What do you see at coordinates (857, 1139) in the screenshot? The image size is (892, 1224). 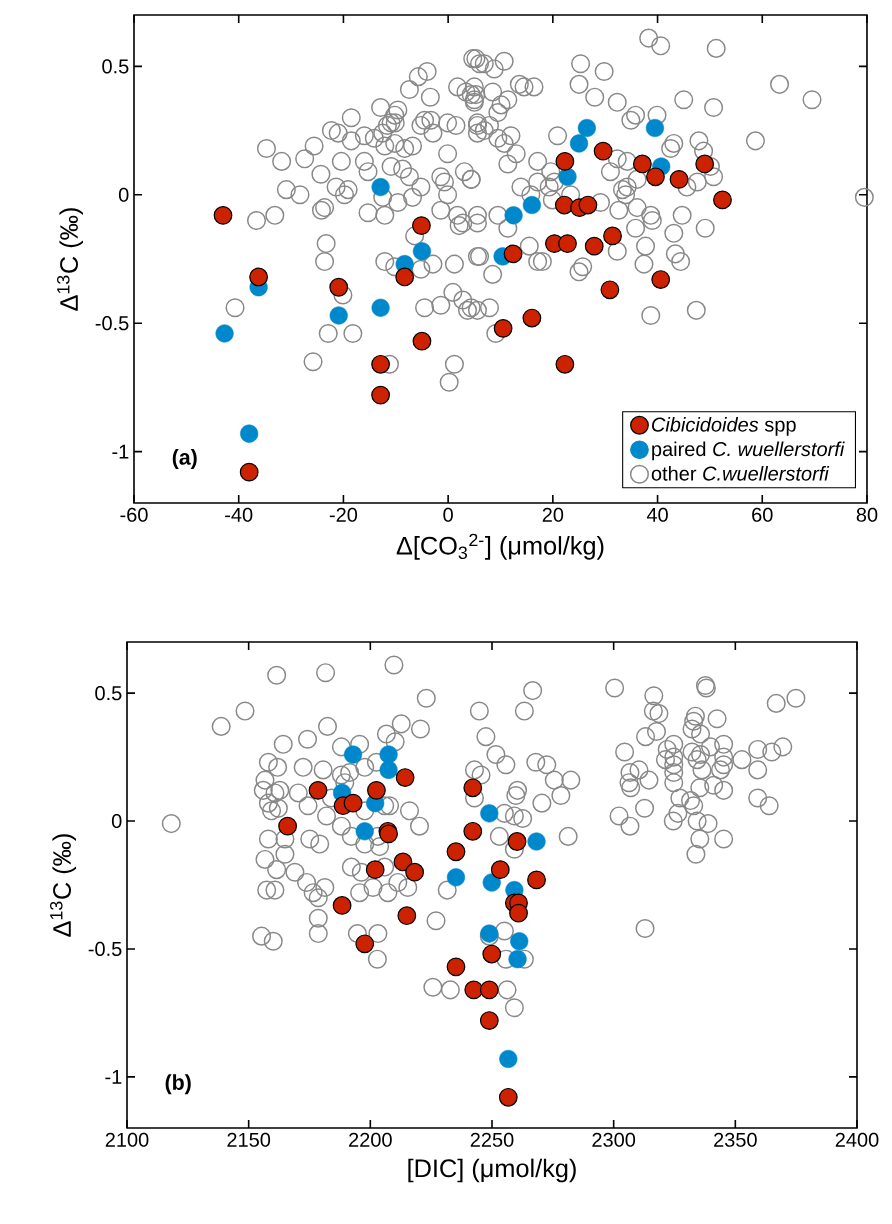 I see `x-tick-label: 2400` at bounding box center [857, 1139].